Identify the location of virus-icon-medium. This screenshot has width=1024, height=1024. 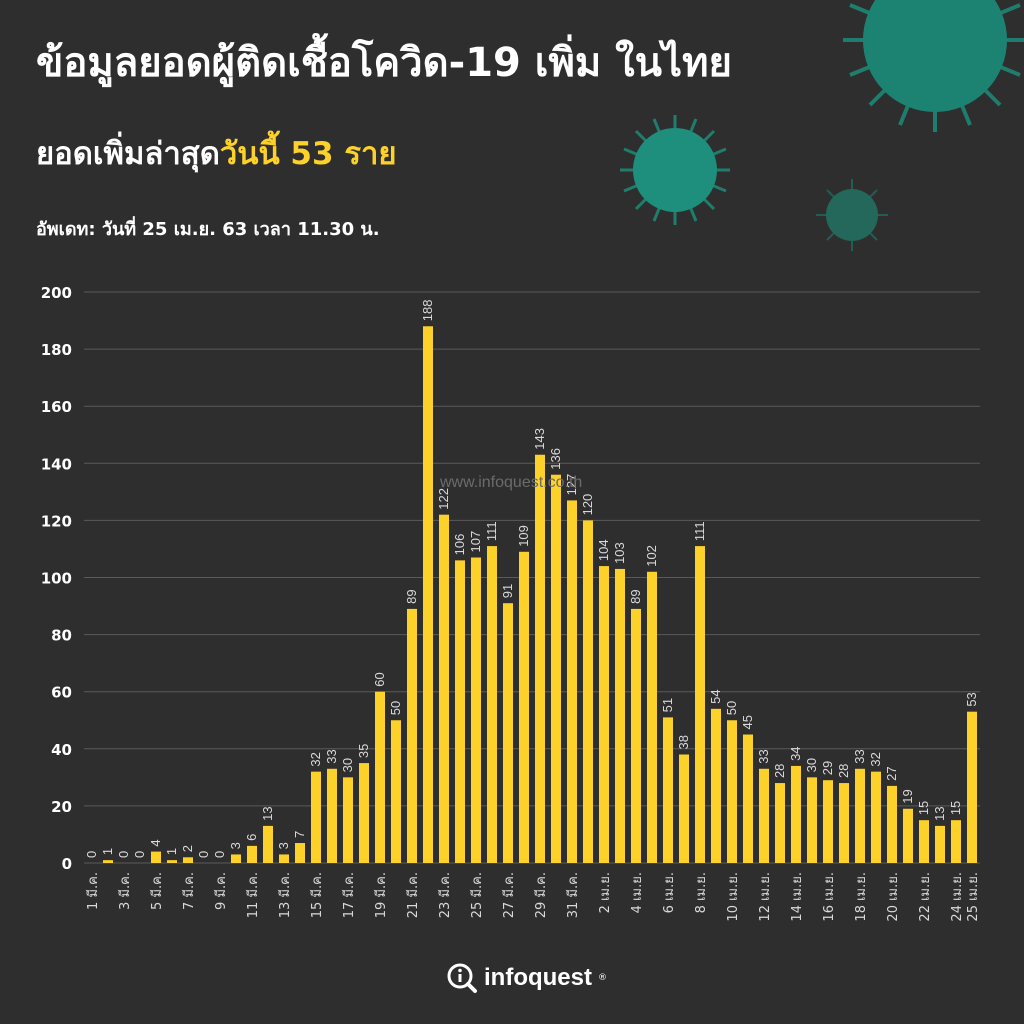
(675, 170).